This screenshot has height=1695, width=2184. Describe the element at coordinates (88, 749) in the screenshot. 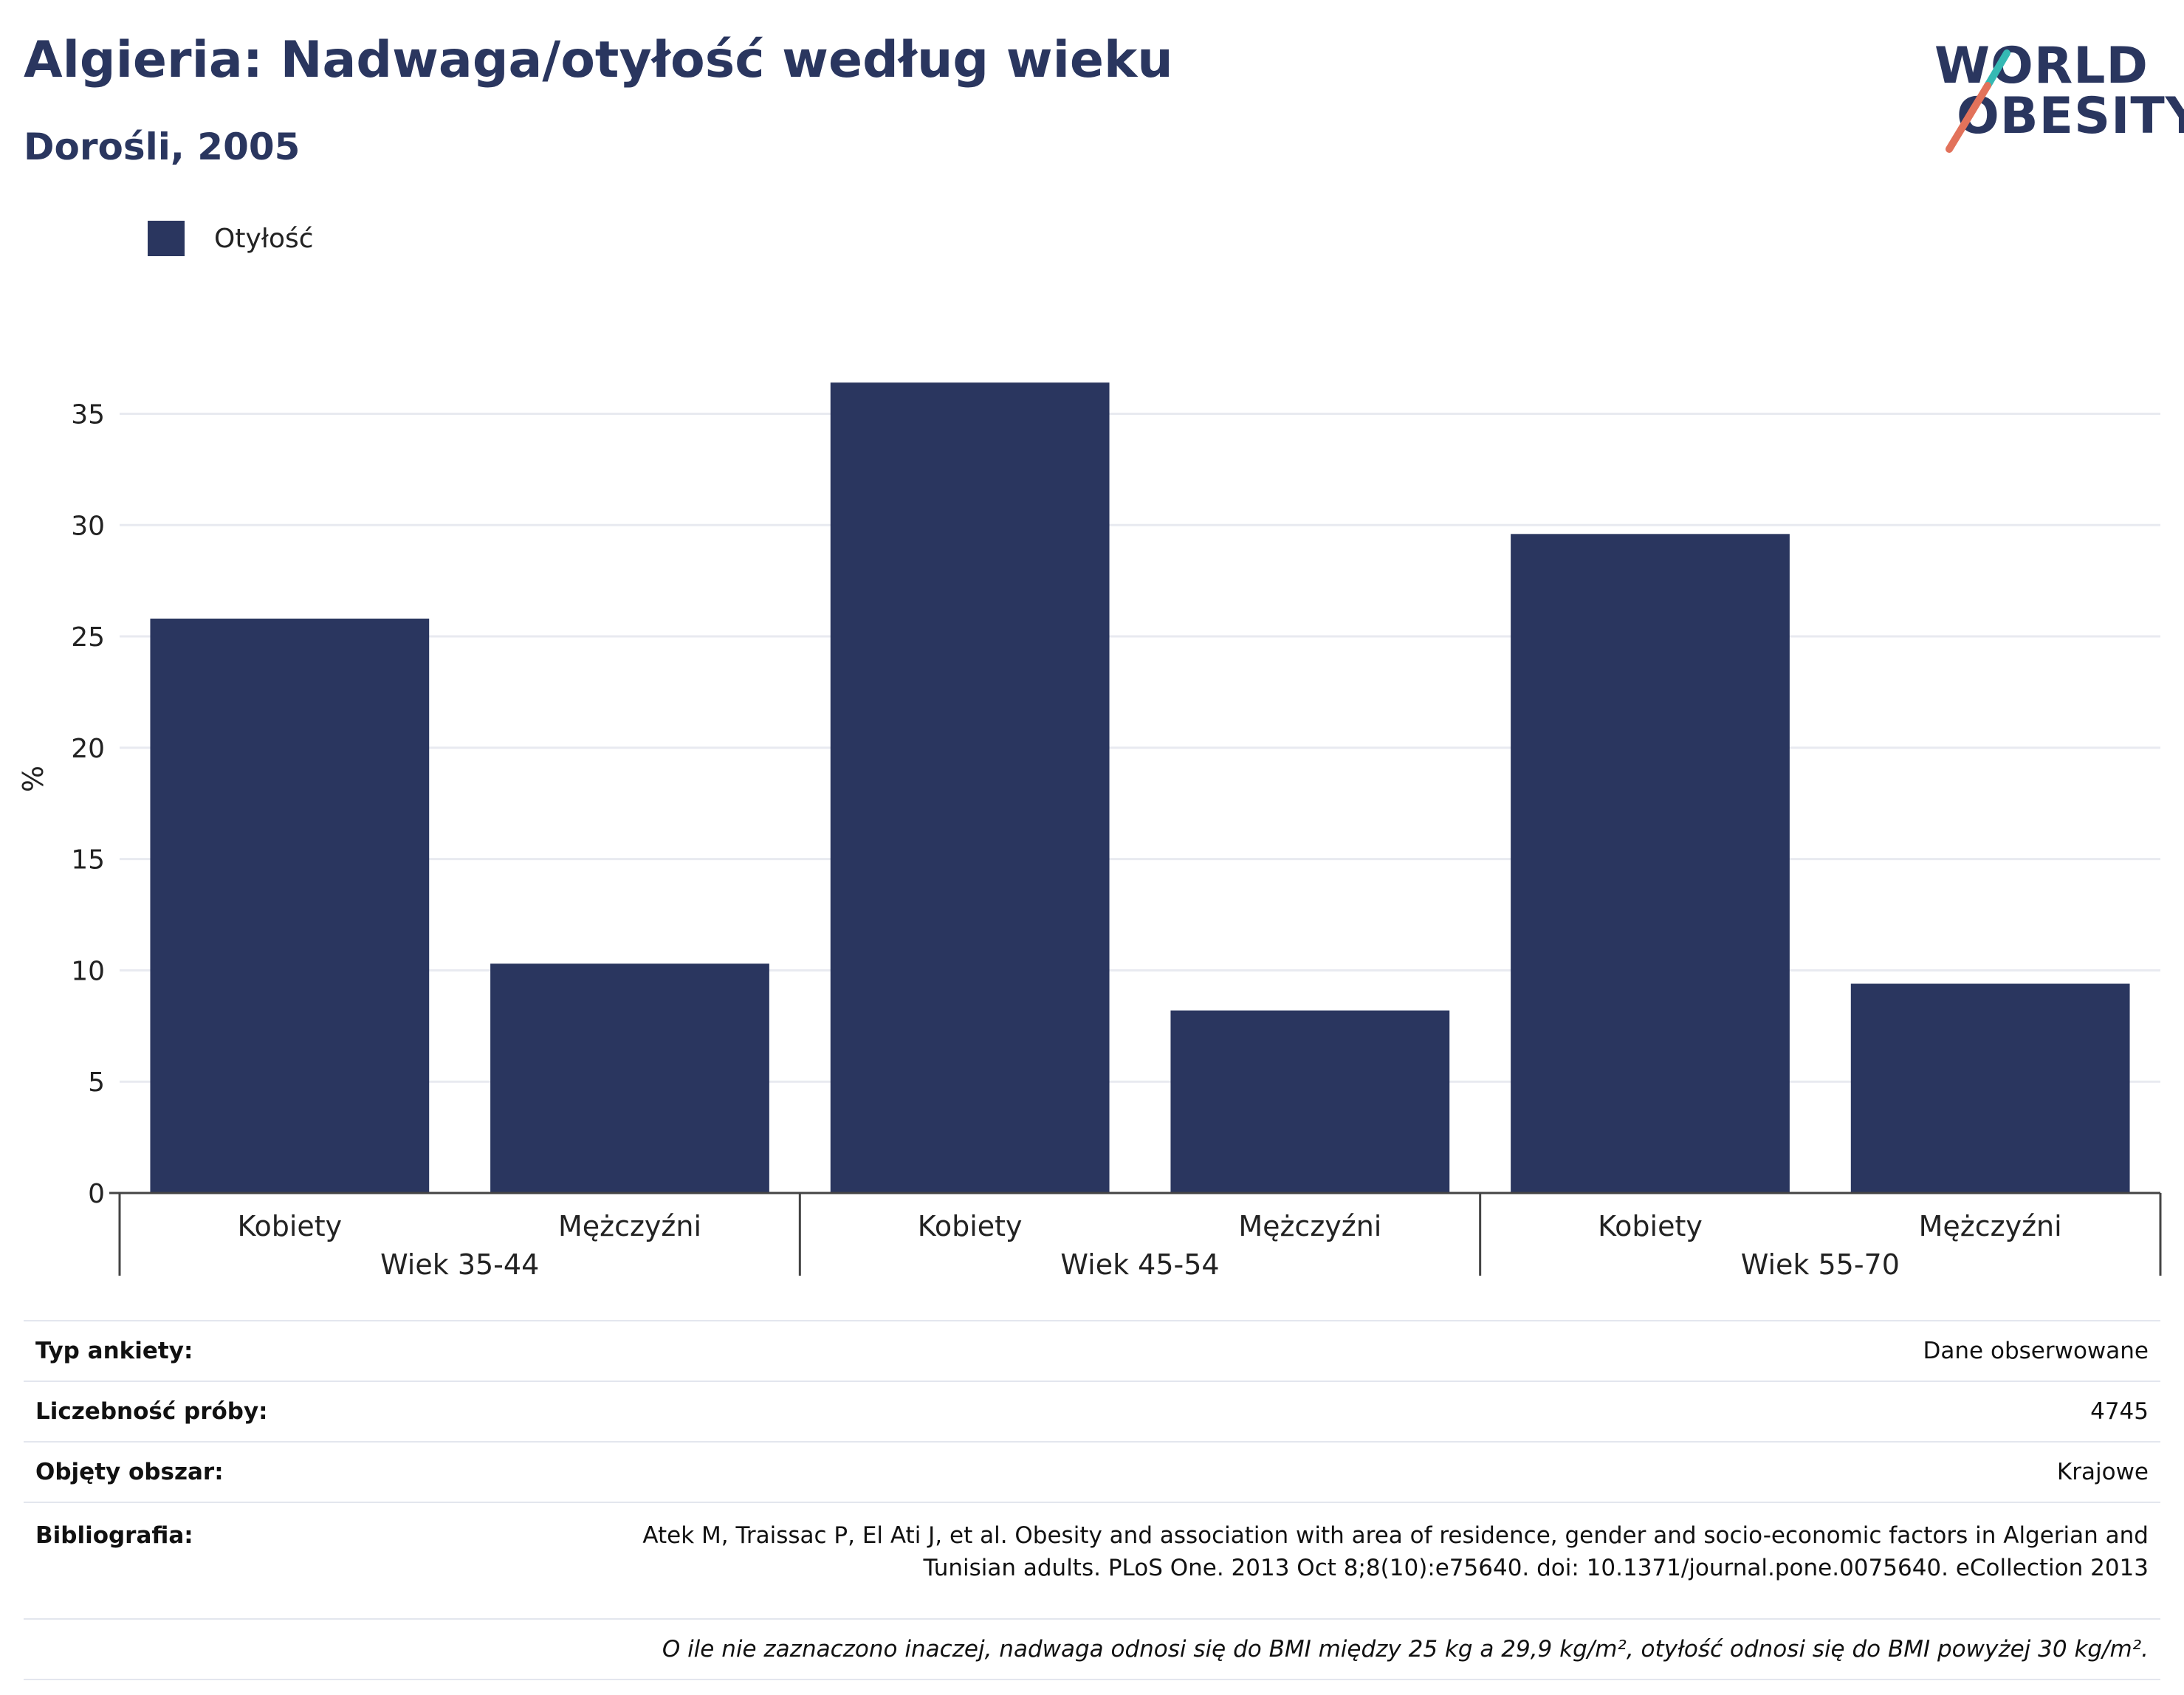

I see `y-tick-label: 20` at that location.